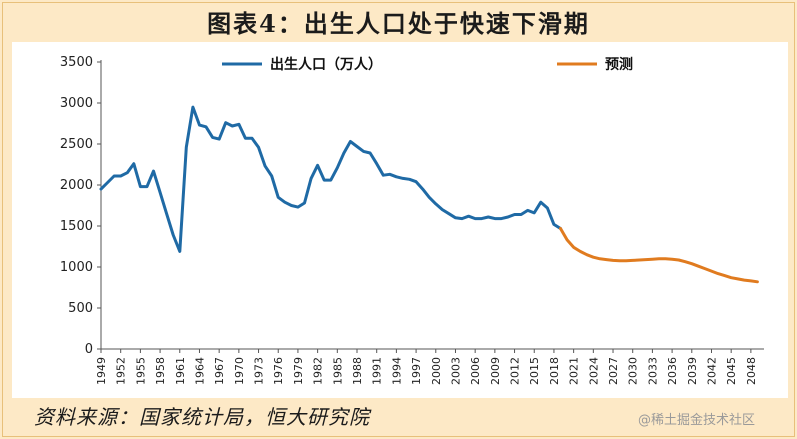 Image resolution: width=797 pixels, height=439 pixels. What do you see at coordinates (515, 371) in the screenshot?
I see `x-tick-label: 2012` at bounding box center [515, 371].